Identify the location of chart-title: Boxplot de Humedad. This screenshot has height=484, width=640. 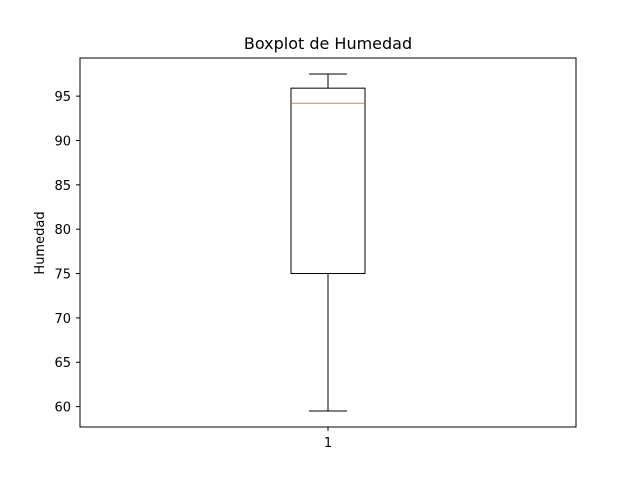
(328, 43).